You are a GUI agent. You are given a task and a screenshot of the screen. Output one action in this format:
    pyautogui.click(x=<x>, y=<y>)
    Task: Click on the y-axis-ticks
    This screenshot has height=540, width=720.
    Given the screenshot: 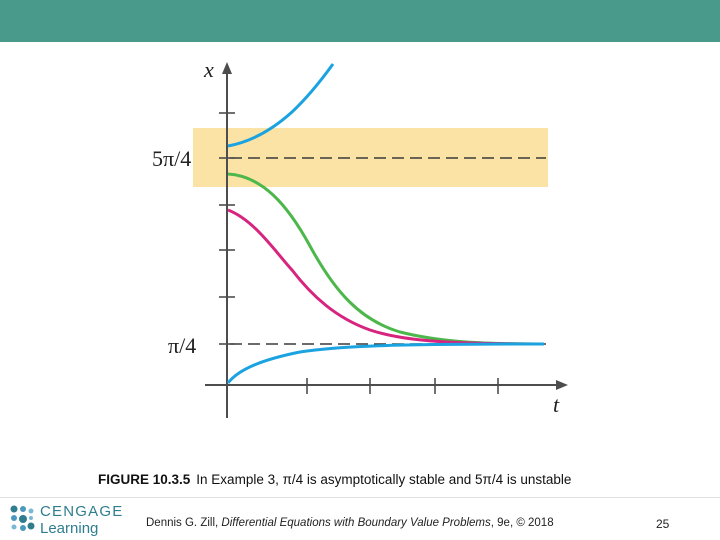 What is the action you would take?
    pyautogui.click(x=227, y=228)
    